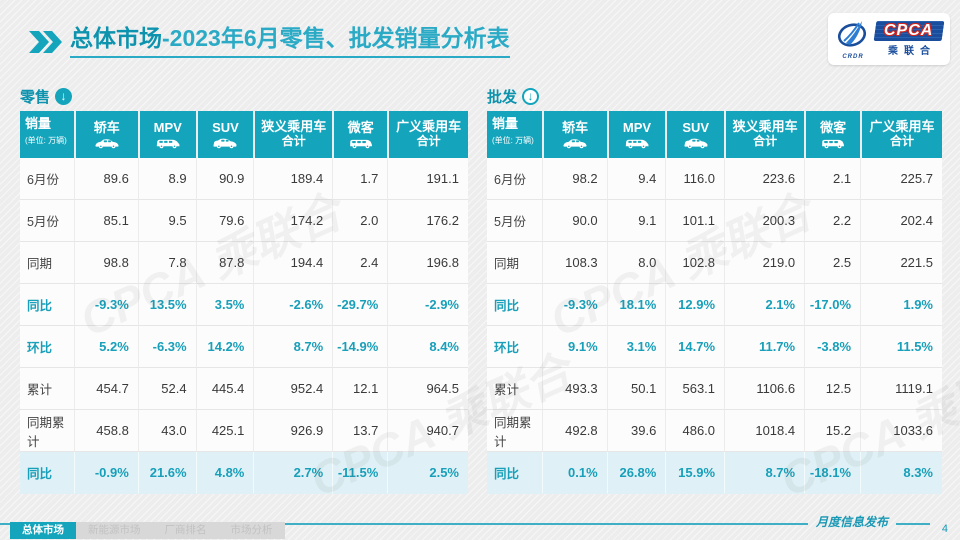 Image resolution: width=960 pixels, height=540 pixels. I want to click on cell: 174.2, so click(293, 221).